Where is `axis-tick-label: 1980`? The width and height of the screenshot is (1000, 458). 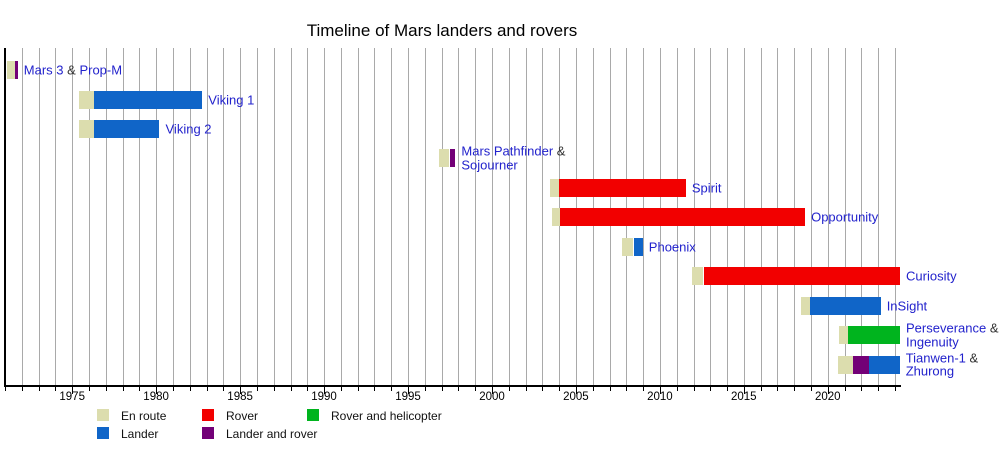 axis-tick-label: 1980 is located at coordinates (156, 397).